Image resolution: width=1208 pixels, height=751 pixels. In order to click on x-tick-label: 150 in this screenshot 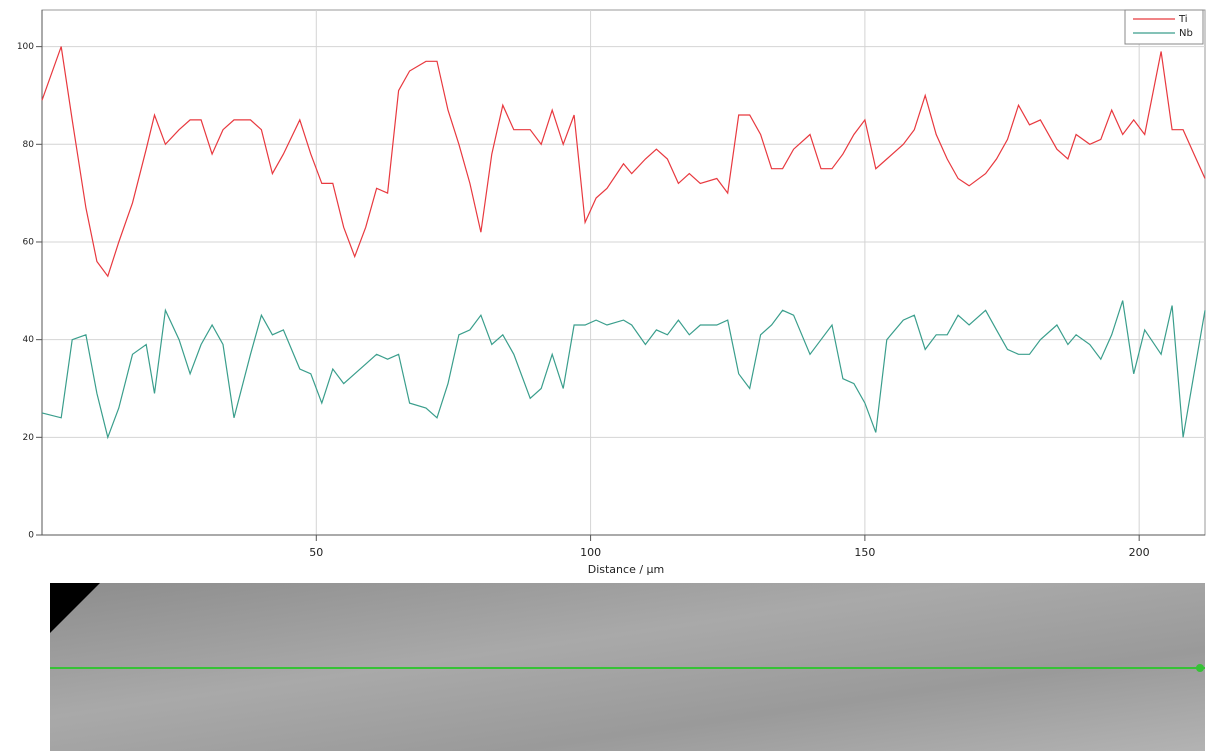, I will do `click(864, 552)`.